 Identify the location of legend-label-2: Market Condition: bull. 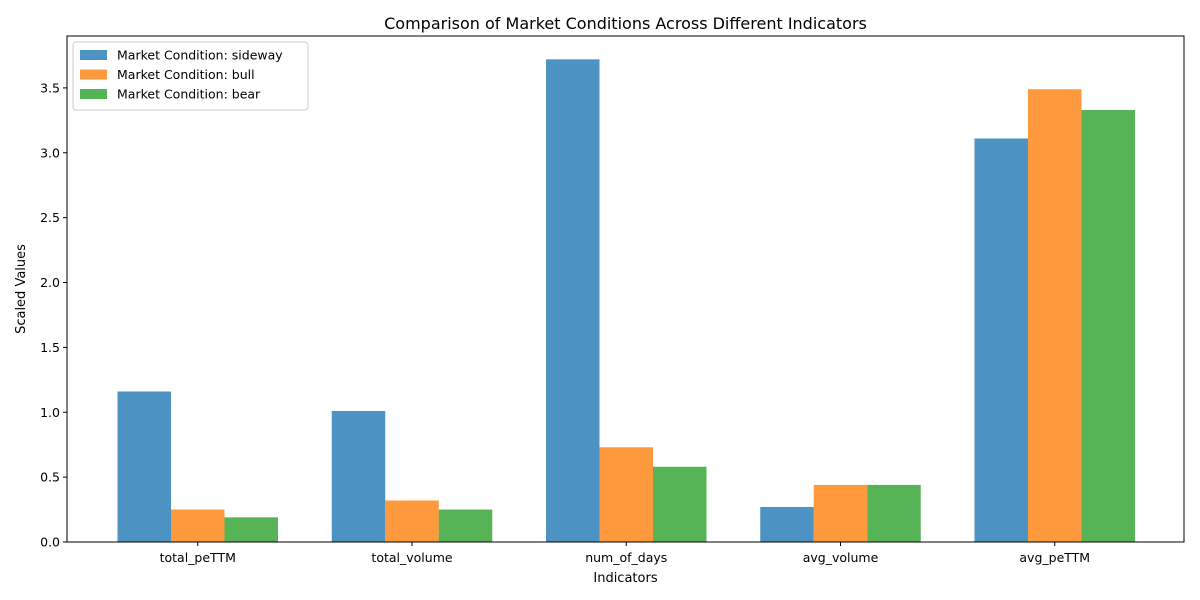
(186, 74).